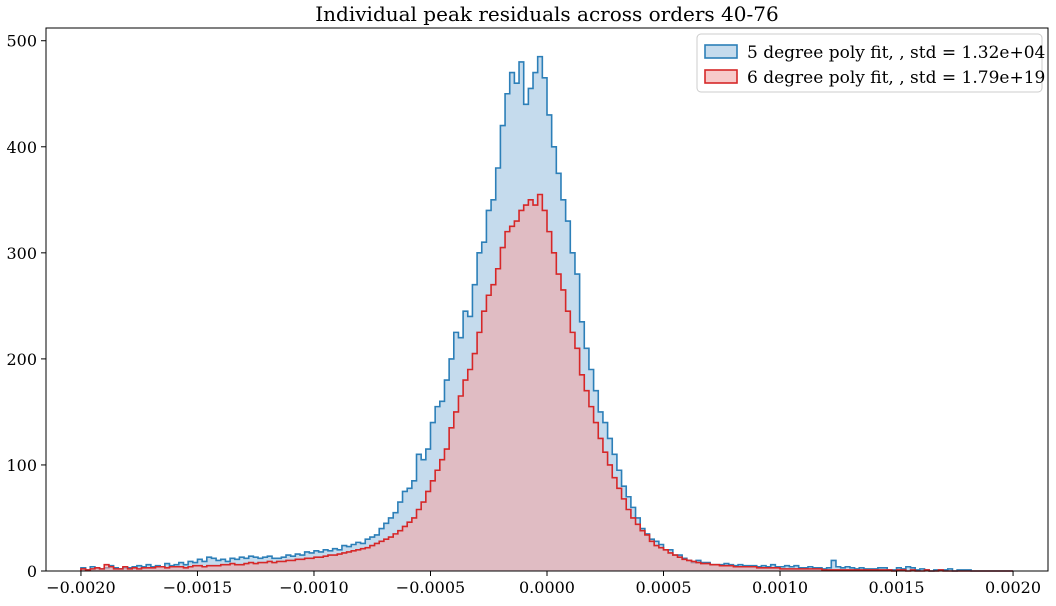 The width and height of the screenshot is (1056, 606). What do you see at coordinates (21, 41) in the screenshot?
I see `y-tick-label: 500` at bounding box center [21, 41].